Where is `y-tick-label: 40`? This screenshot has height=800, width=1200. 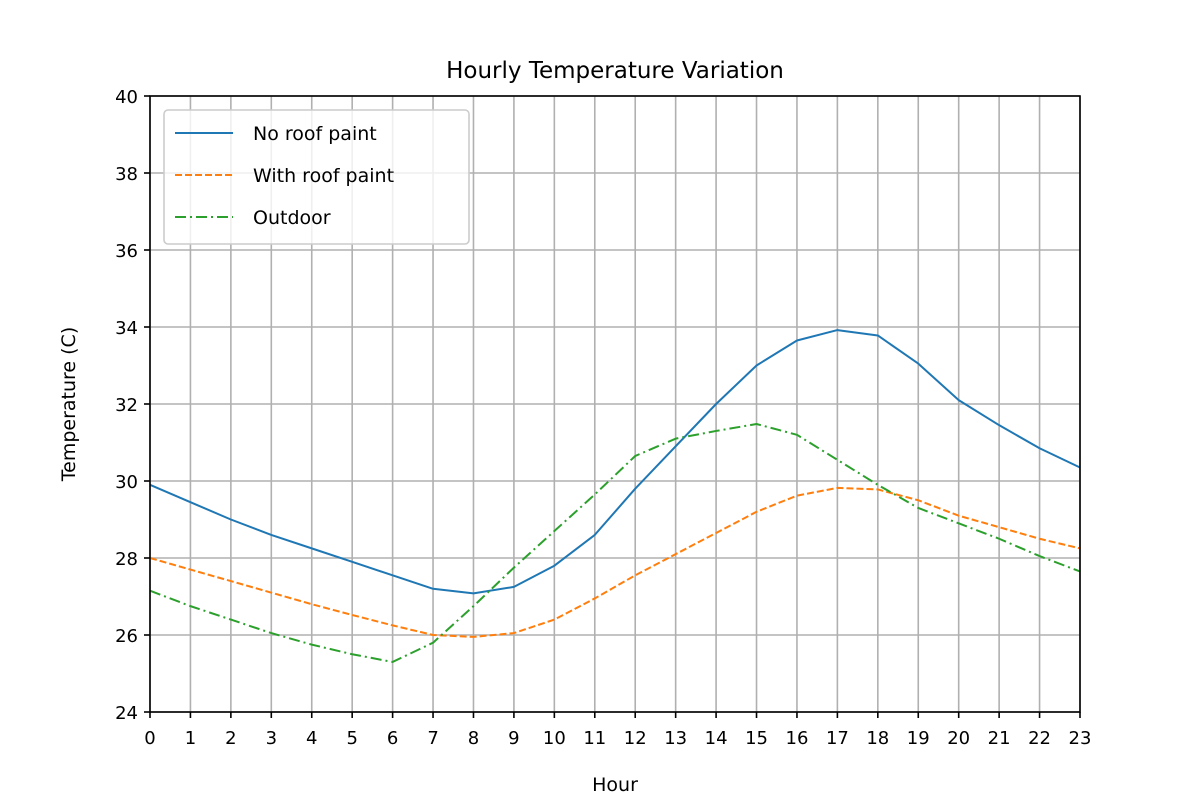
y-tick-label: 40 is located at coordinates (126, 97).